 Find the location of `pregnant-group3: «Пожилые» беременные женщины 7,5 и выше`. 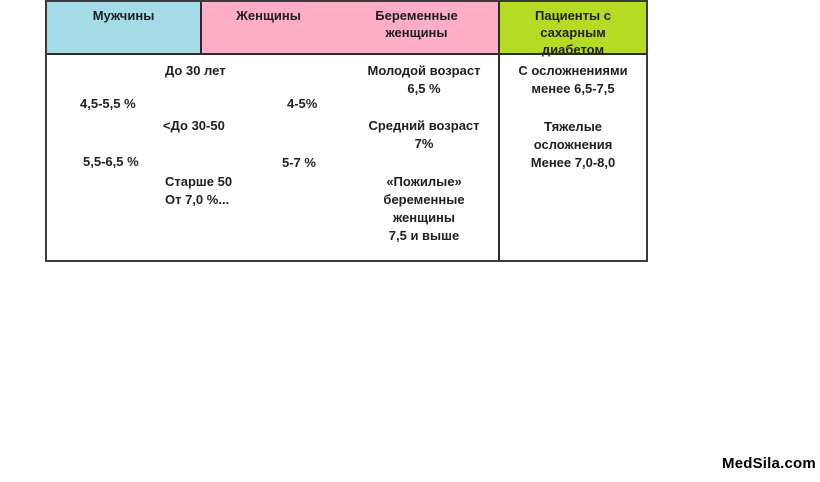

pregnant-group3: «Пожилые» беременные женщины 7,5 и выше is located at coordinates (424, 209).